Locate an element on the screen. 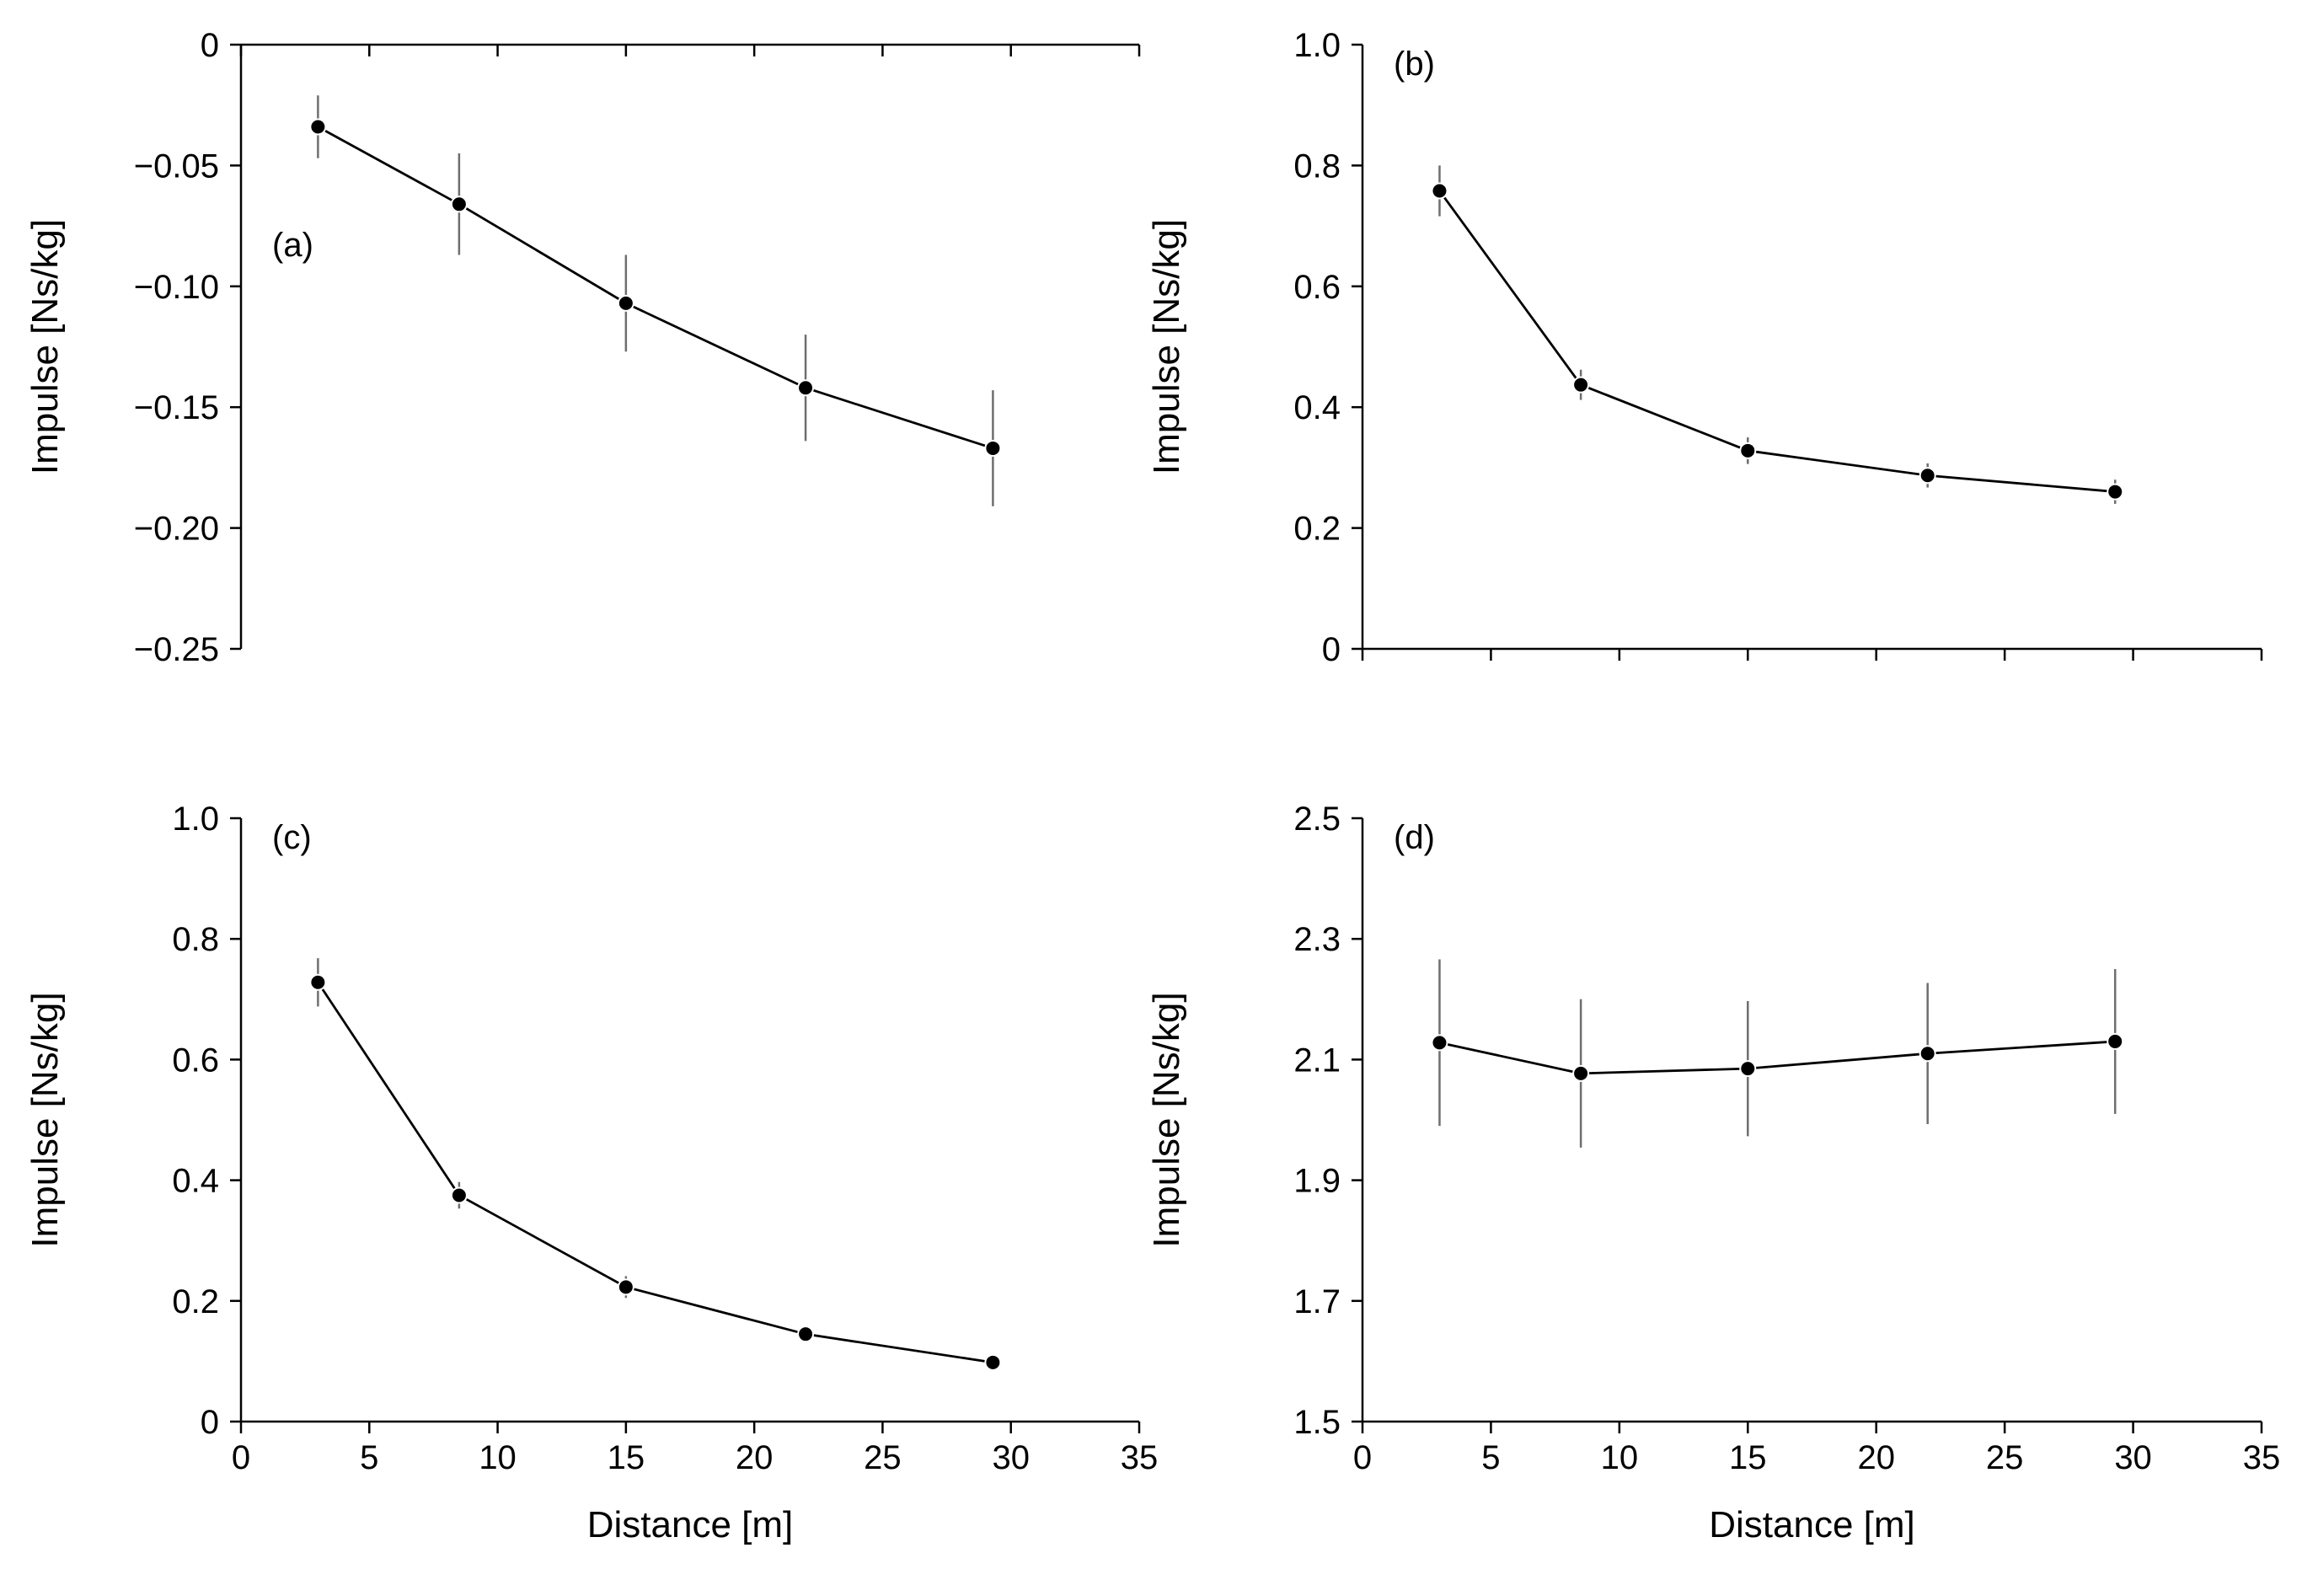 The image size is (2302, 1596). y-tick-label: 2.5 is located at coordinates (1317, 819).